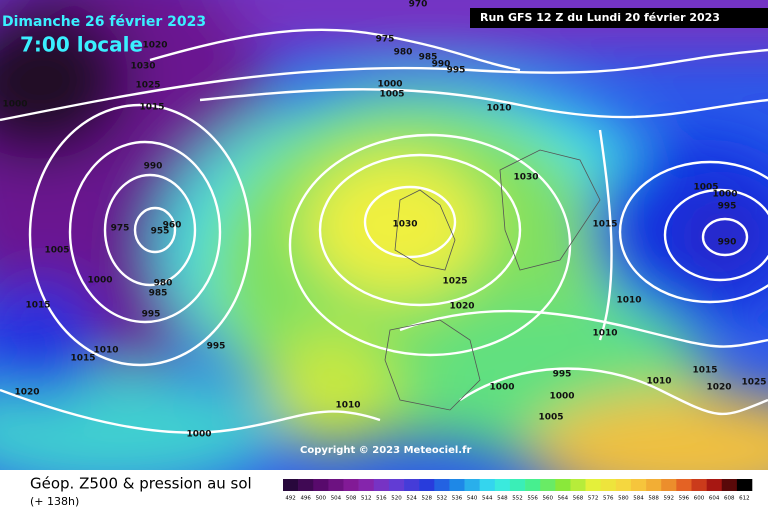 The height and width of the screenshot is (516, 768). I want to click on level-label: 520, so click(396, 499).